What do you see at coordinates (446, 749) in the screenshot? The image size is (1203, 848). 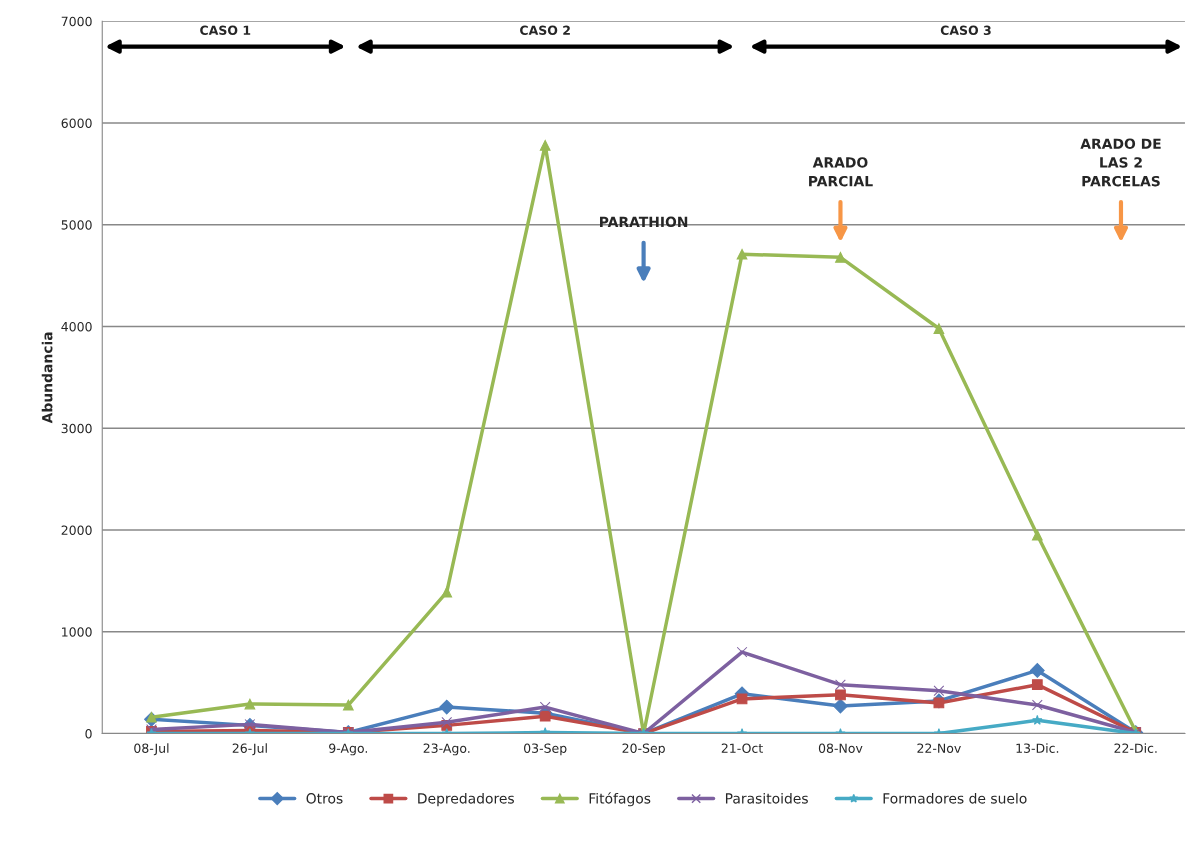 I see `x-tick-label: 23-Ago.` at bounding box center [446, 749].